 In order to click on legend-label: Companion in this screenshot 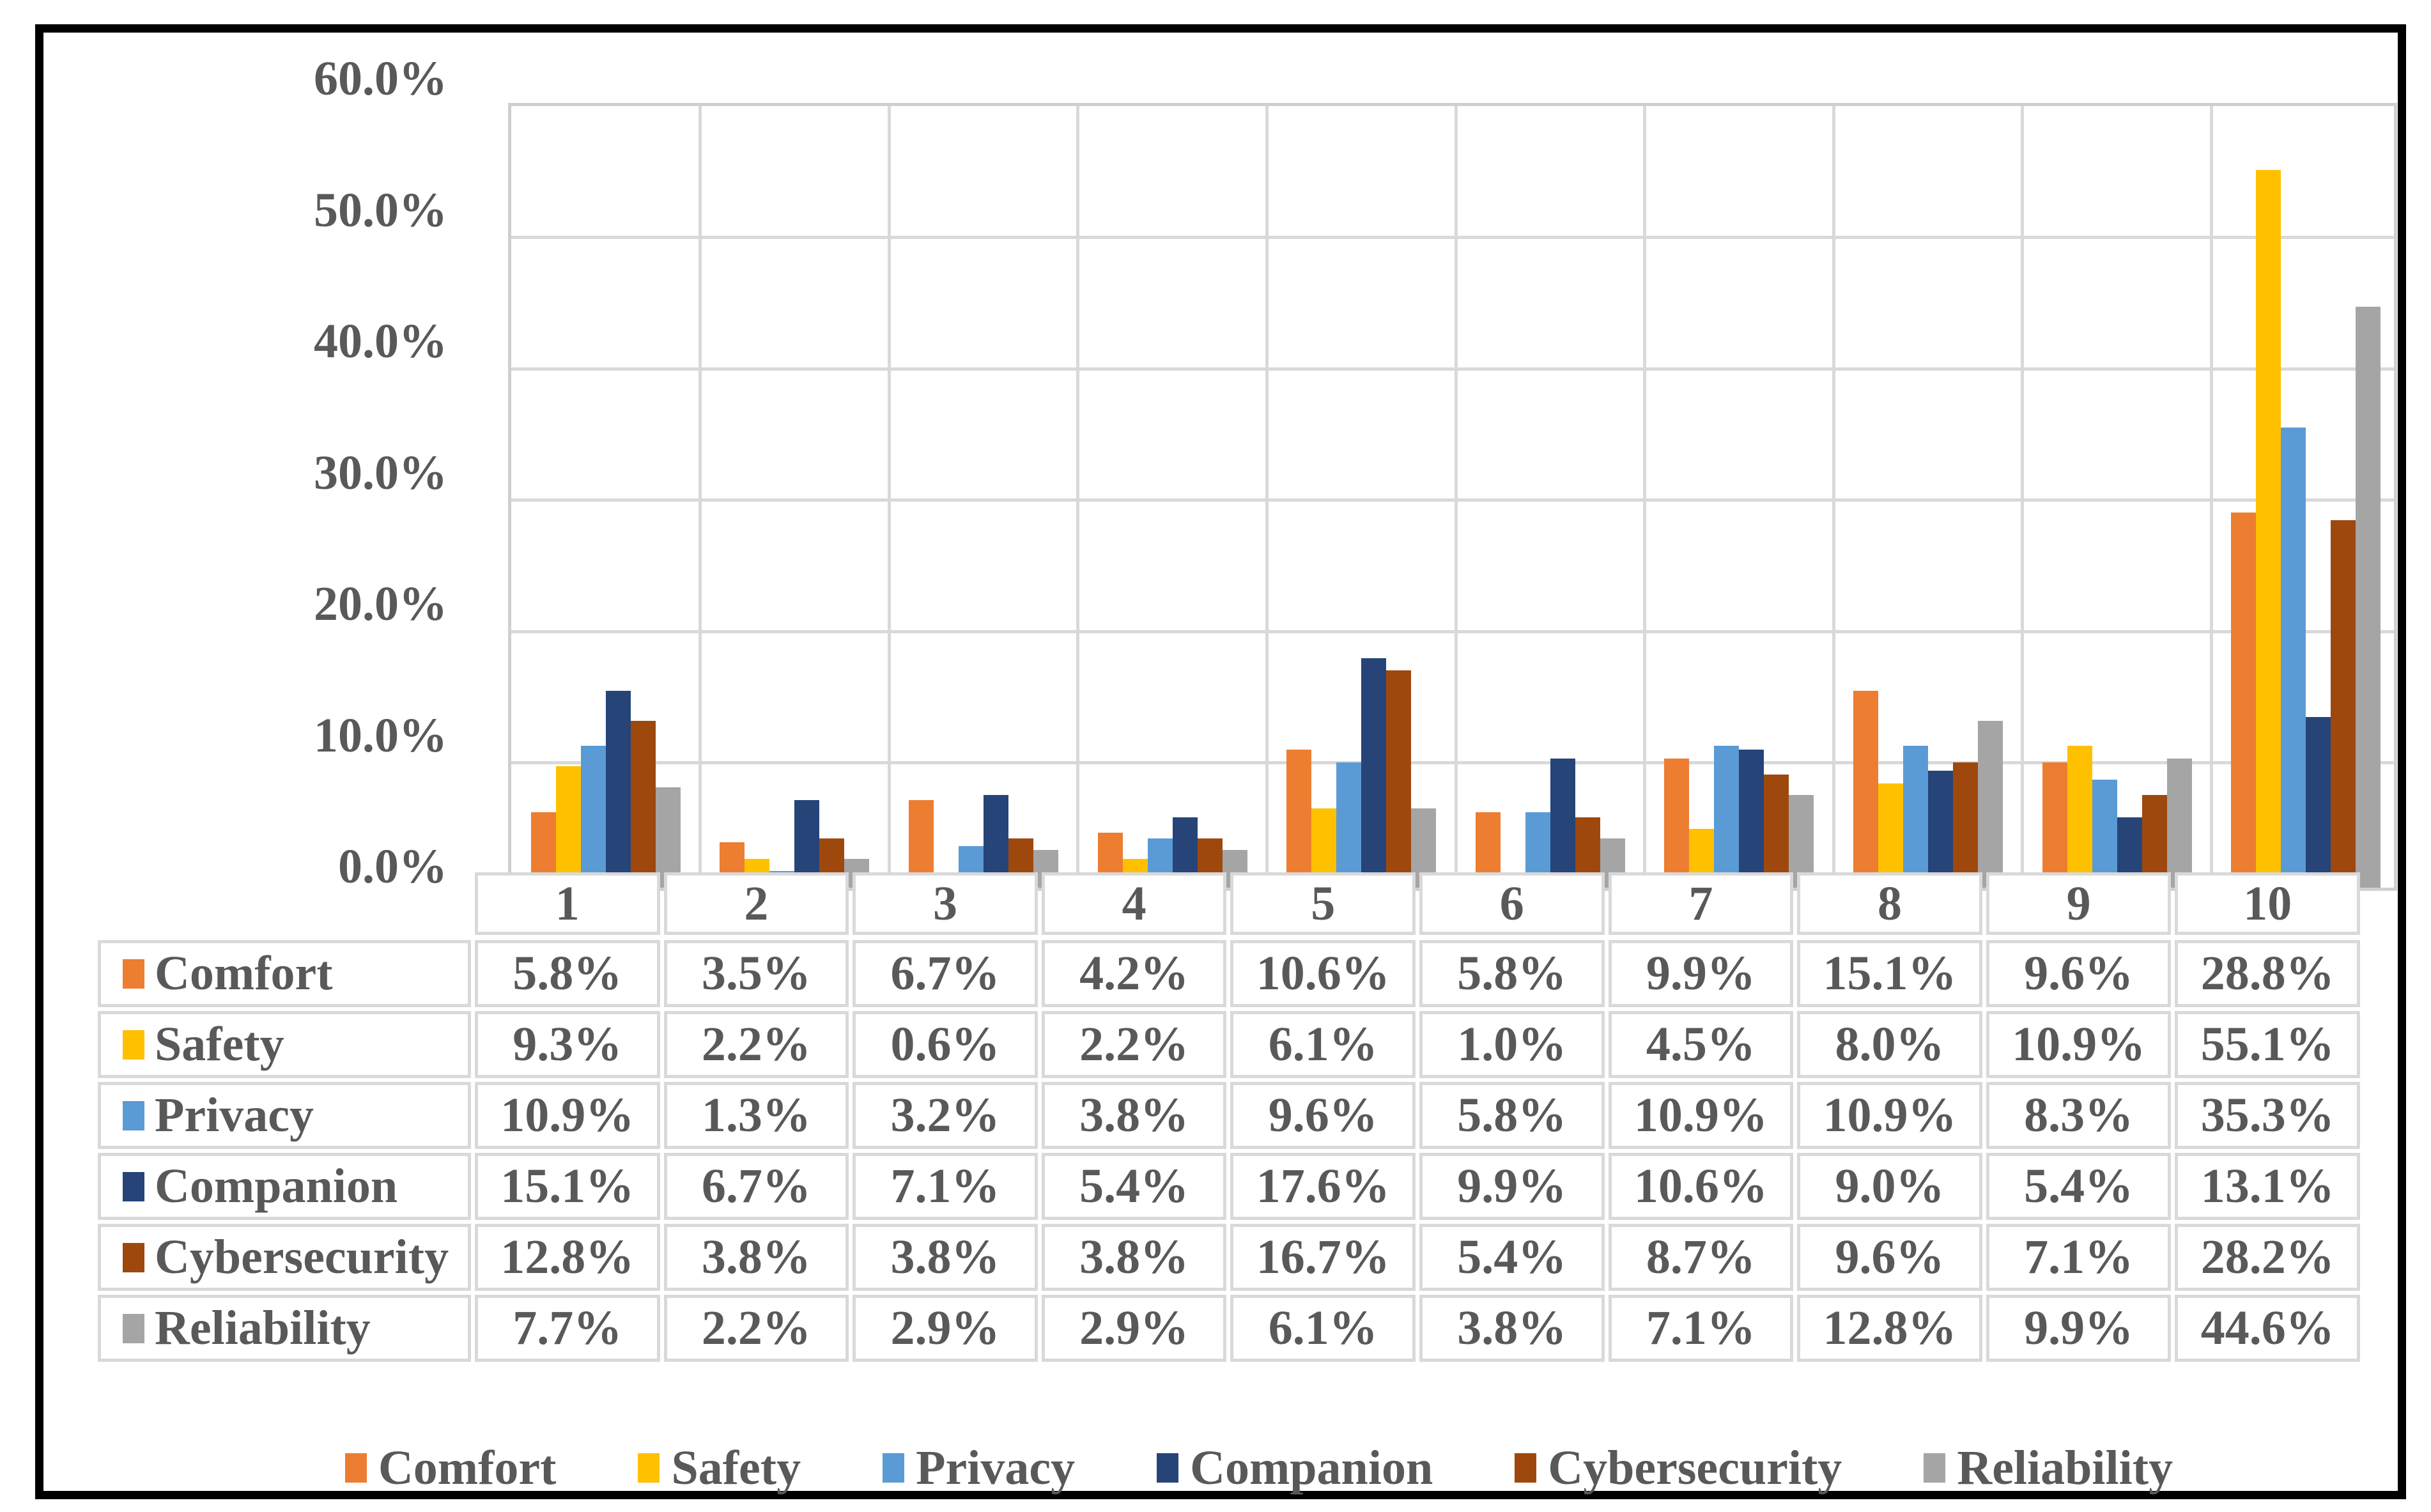, I will do `click(1311, 1468)`.